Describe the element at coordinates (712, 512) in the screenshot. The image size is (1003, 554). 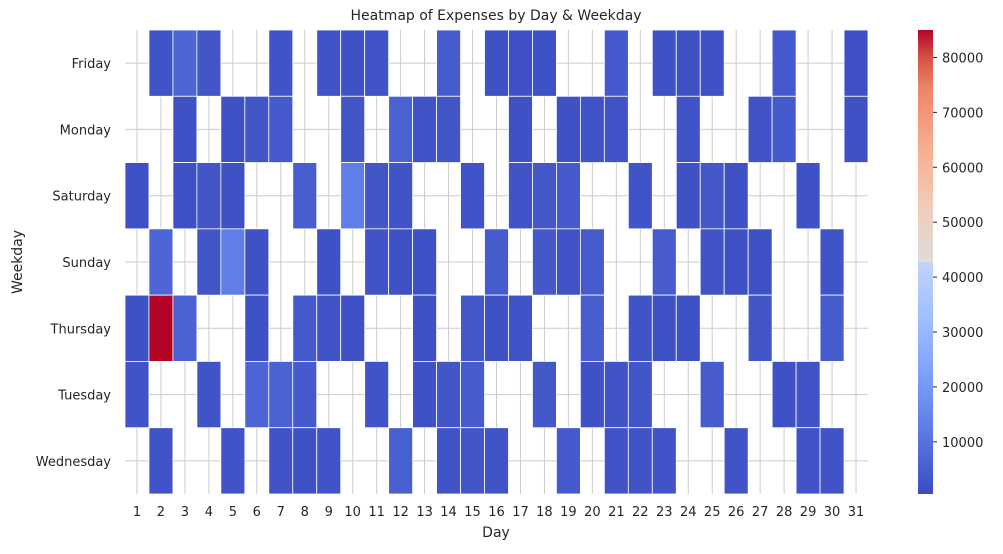
I see `x-tick-label: 25` at that location.